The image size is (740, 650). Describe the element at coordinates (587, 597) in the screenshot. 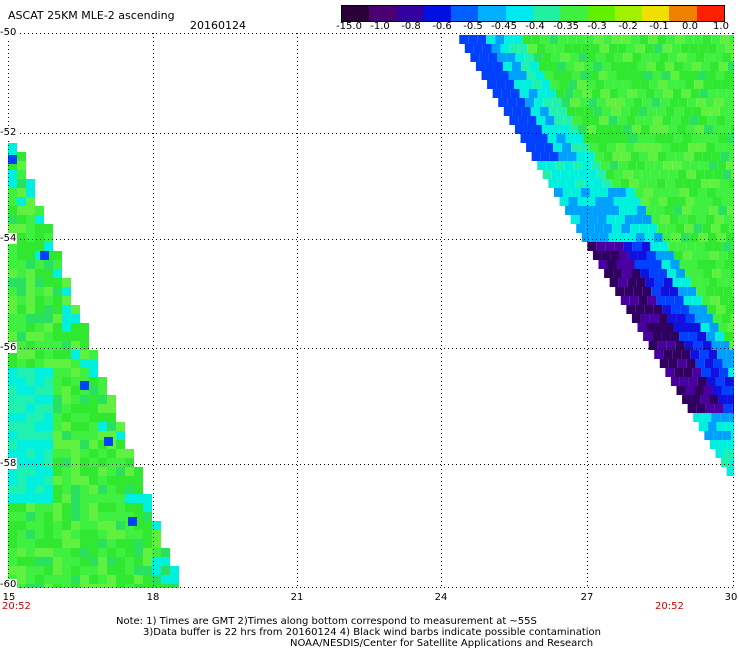

I see `x-tick-4: 27` at that location.